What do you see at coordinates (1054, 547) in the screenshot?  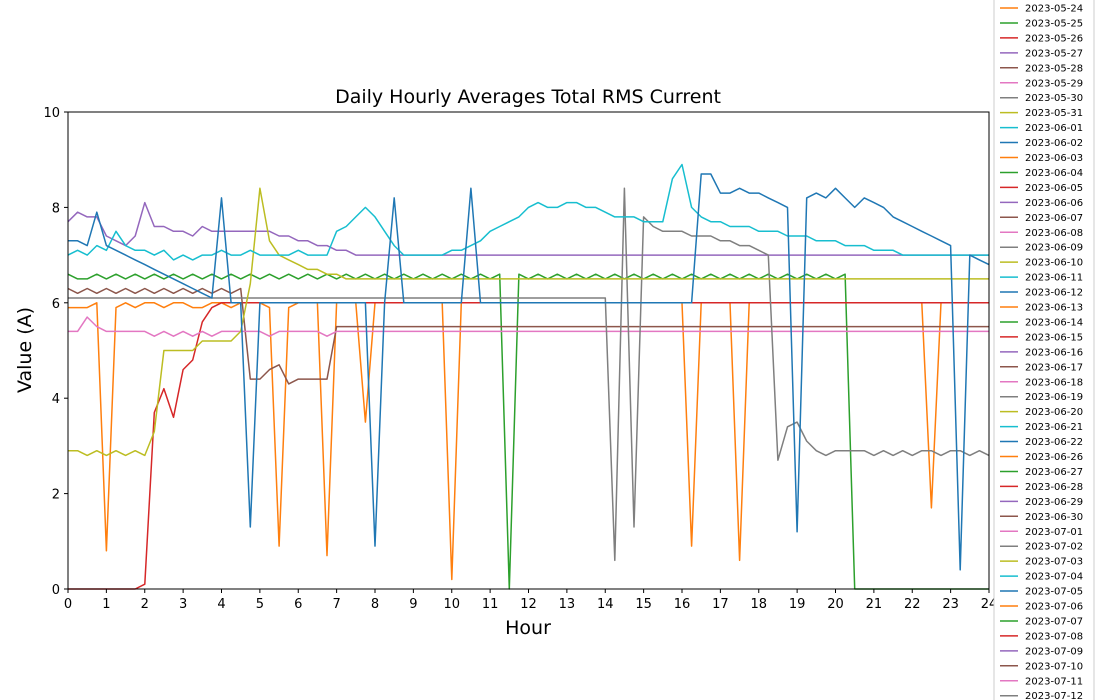 I see `legend-label: 2023-07-02` at bounding box center [1054, 547].